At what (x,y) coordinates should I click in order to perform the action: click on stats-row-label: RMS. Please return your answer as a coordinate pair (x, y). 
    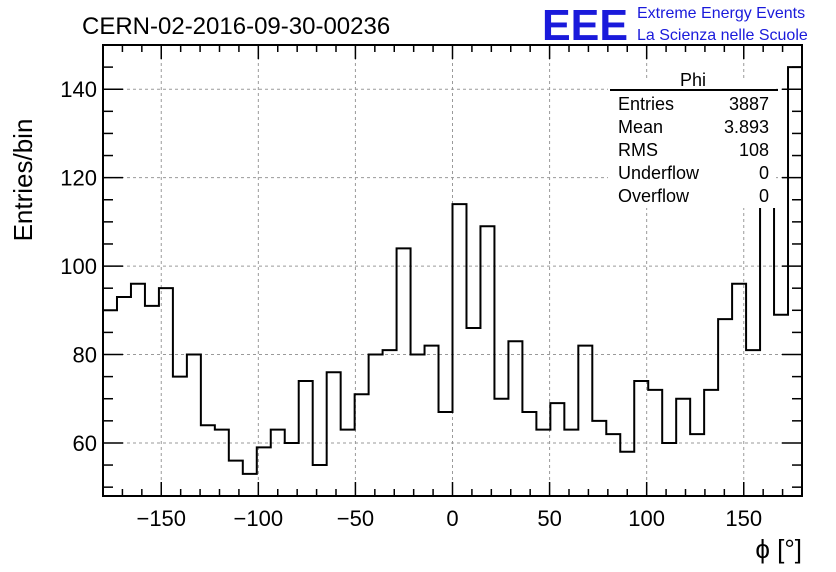
    Looking at the image, I should click on (638, 150).